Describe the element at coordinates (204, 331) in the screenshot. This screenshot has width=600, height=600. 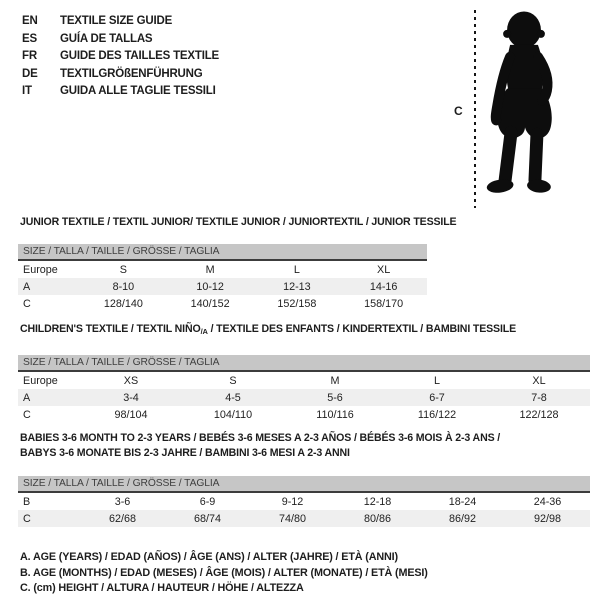
I see `title-subscript: /A` at that location.